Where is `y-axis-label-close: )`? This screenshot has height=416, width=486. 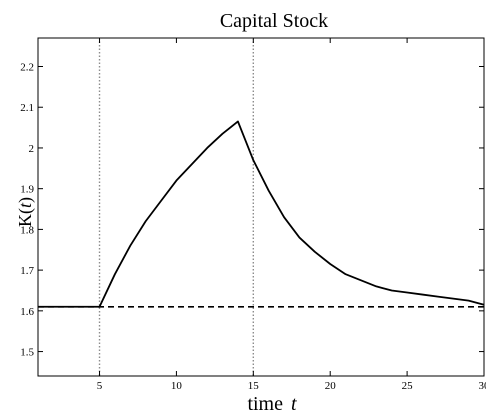 y-axis-label-close: ) is located at coordinates (25, 200).